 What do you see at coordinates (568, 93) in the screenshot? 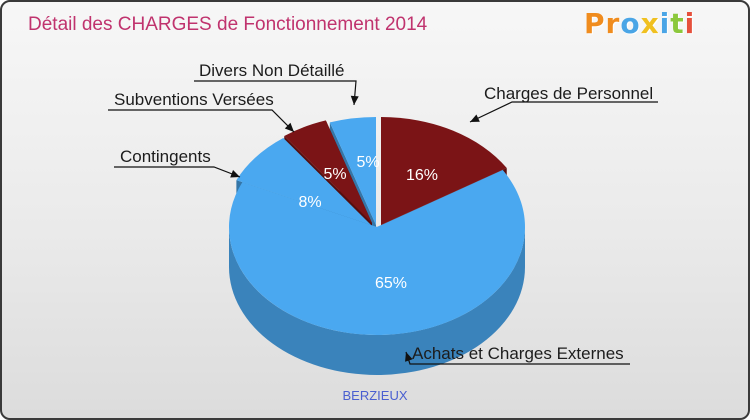
I see `slice-category-label: Charges de Personnel` at bounding box center [568, 93].